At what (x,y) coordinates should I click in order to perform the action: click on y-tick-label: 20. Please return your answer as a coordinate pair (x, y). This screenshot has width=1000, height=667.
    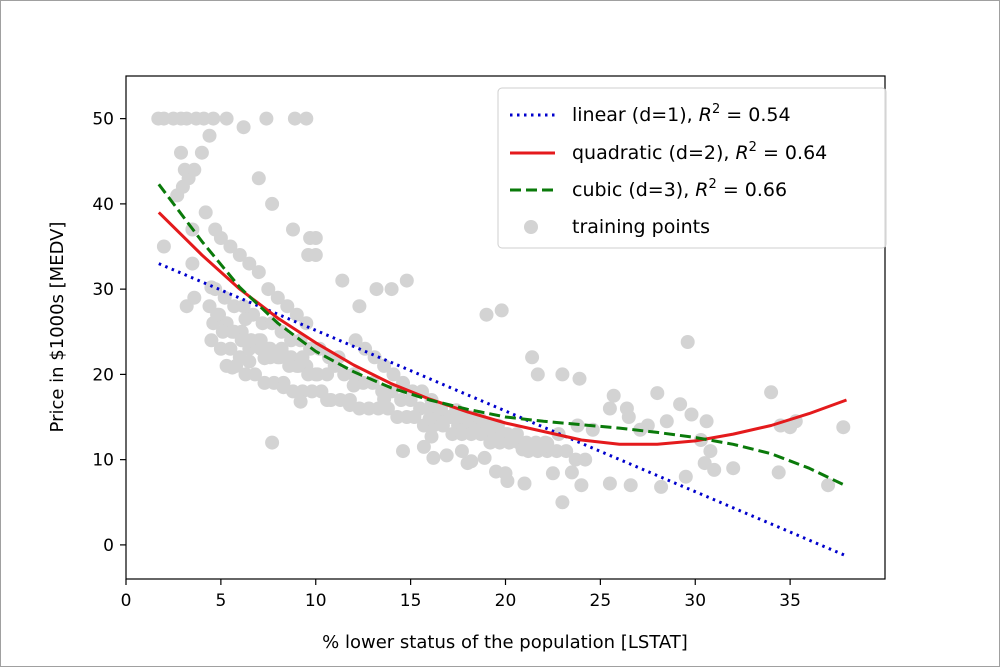
    Looking at the image, I should click on (103, 375).